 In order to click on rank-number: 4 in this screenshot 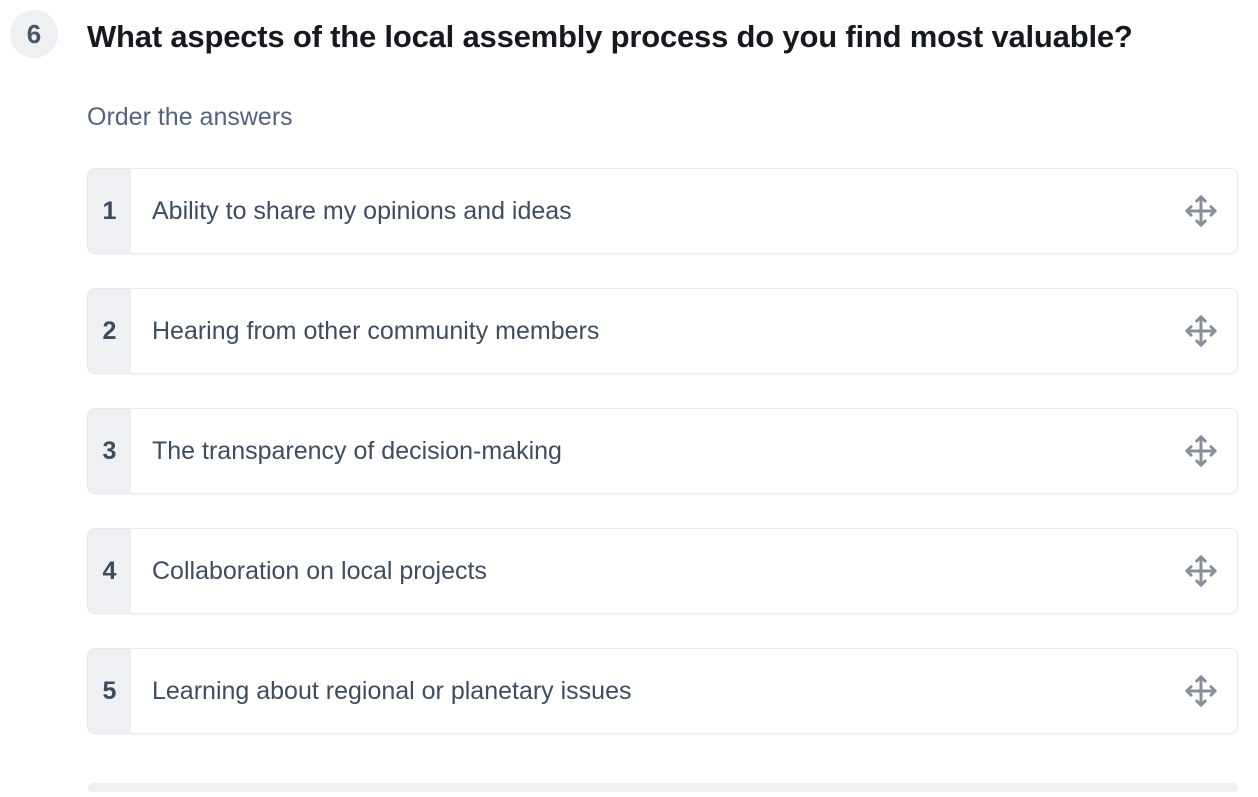, I will do `click(109, 571)`.